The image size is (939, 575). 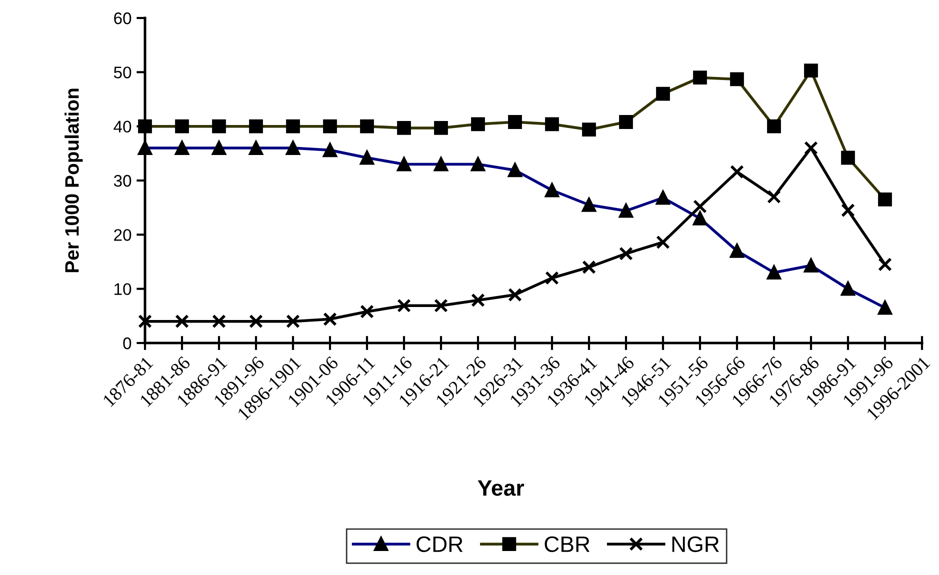 What do you see at coordinates (123, 235) in the screenshot?
I see `y-tick-label: 20` at bounding box center [123, 235].